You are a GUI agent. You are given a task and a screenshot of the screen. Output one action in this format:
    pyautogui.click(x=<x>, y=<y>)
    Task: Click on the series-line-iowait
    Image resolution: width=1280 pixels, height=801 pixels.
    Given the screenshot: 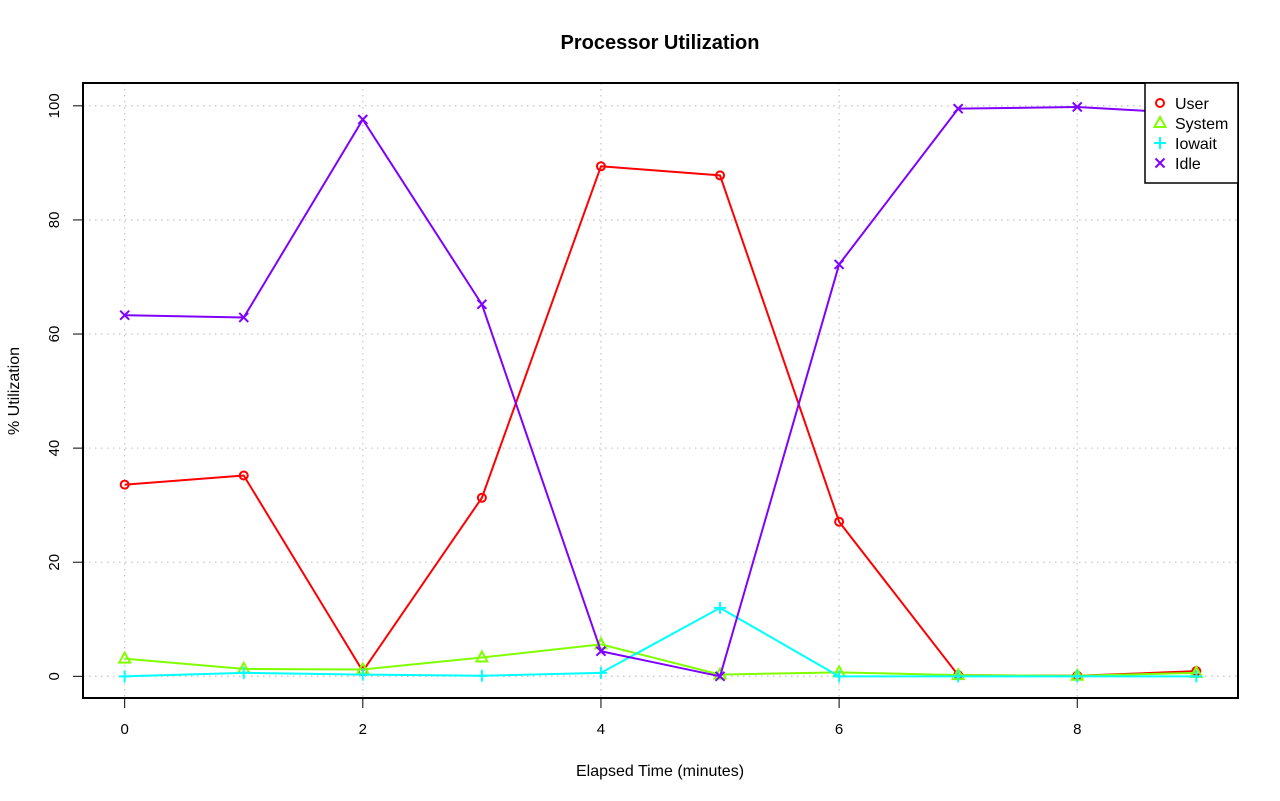 What is the action you would take?
    pyautogui.click(x=660, y=642)
    